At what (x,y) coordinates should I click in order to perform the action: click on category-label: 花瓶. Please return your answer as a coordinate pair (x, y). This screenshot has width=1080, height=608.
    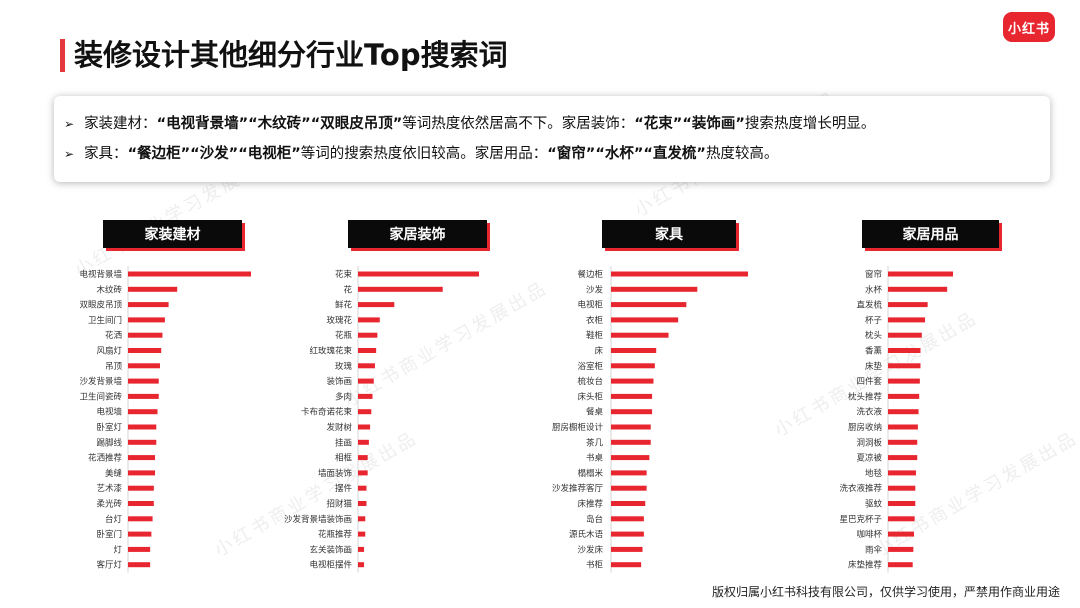
    Looking at the image, I should click on (344, 335).